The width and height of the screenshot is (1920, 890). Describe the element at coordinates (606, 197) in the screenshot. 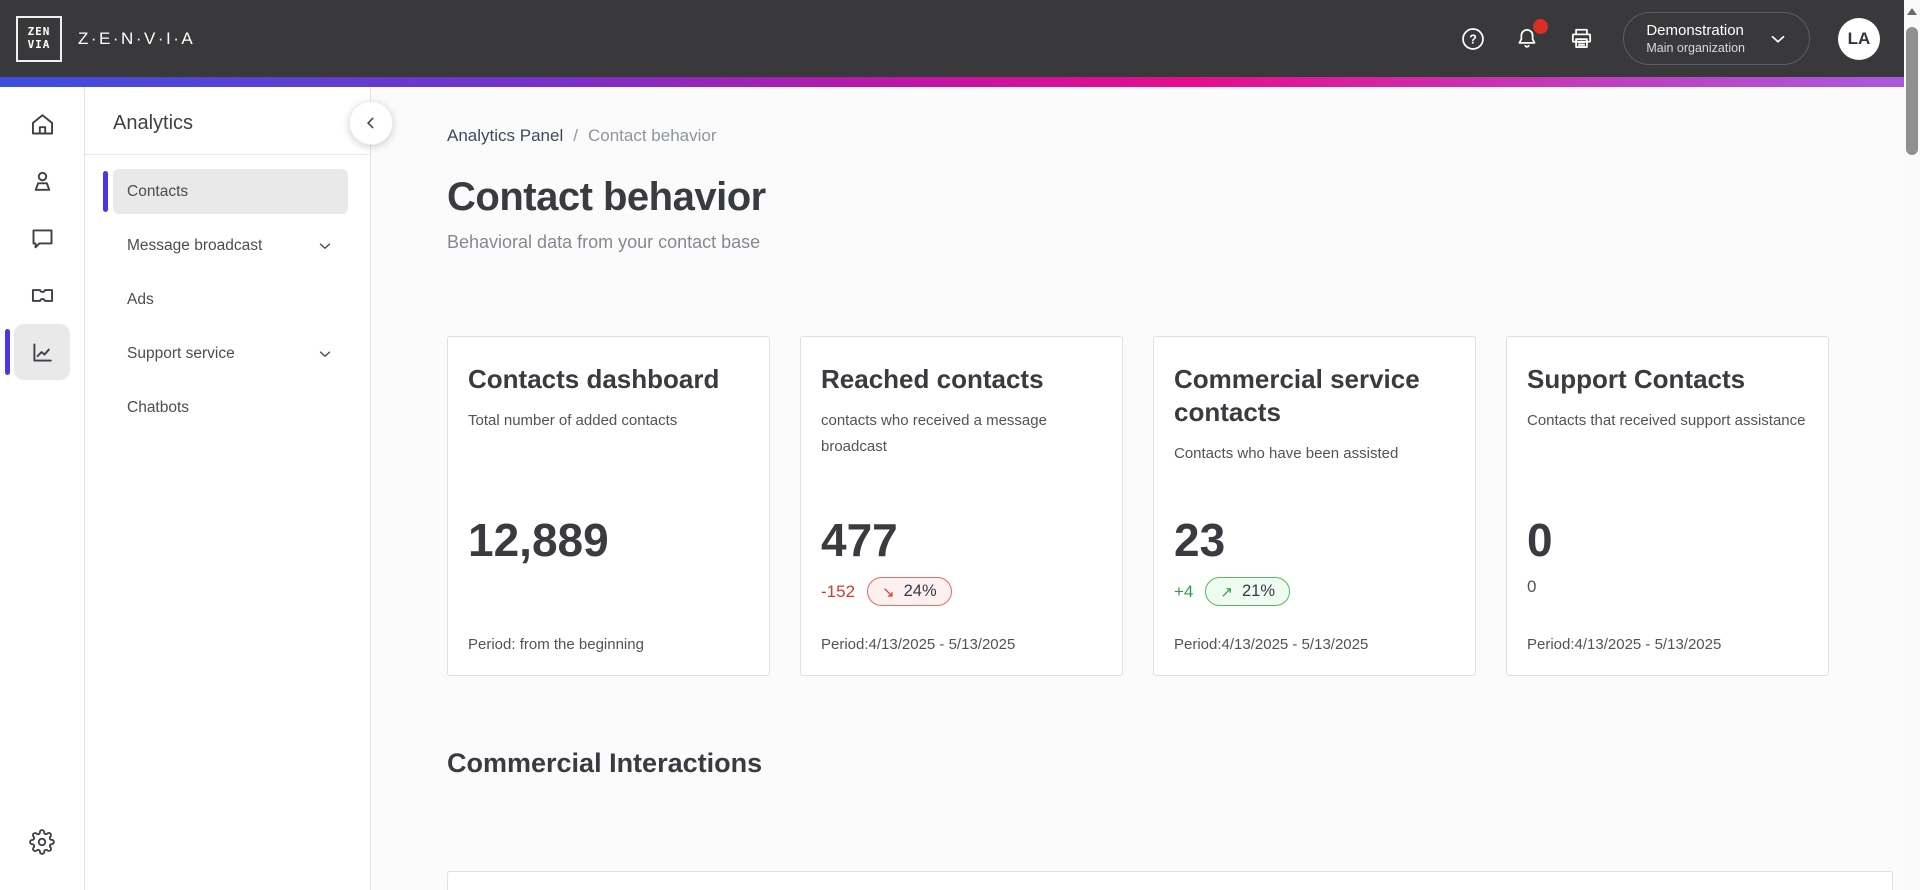

I see `page-title: Contact behavior` at that location.